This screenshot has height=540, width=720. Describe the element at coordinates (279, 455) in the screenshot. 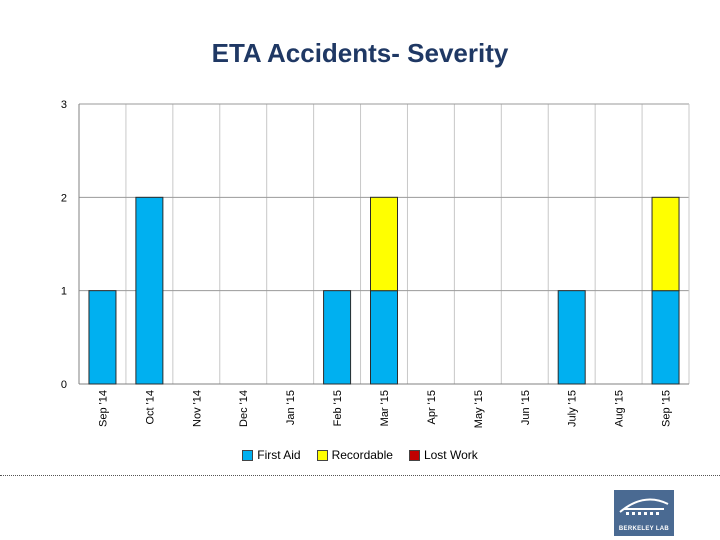

I see `legend-label-first-aid: First Aid` at that location.